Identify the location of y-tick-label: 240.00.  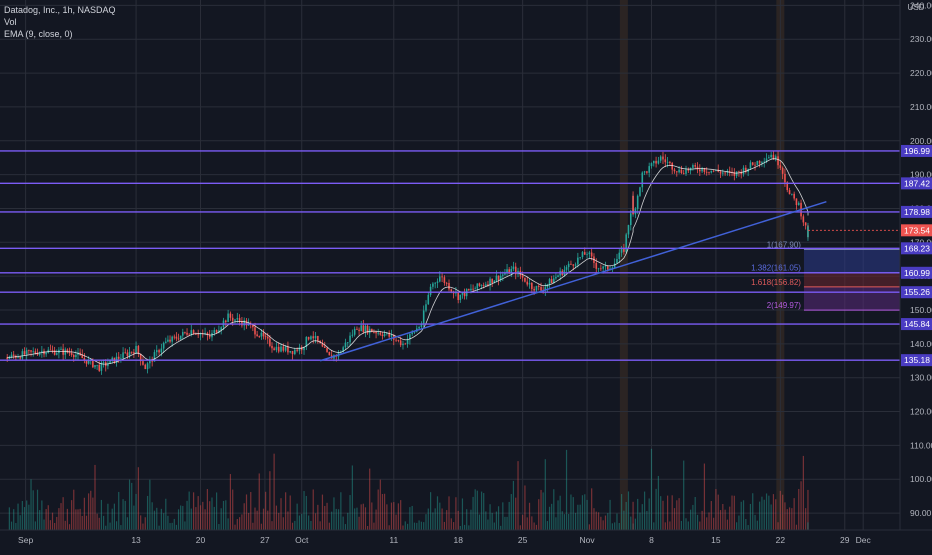
(921, 5).